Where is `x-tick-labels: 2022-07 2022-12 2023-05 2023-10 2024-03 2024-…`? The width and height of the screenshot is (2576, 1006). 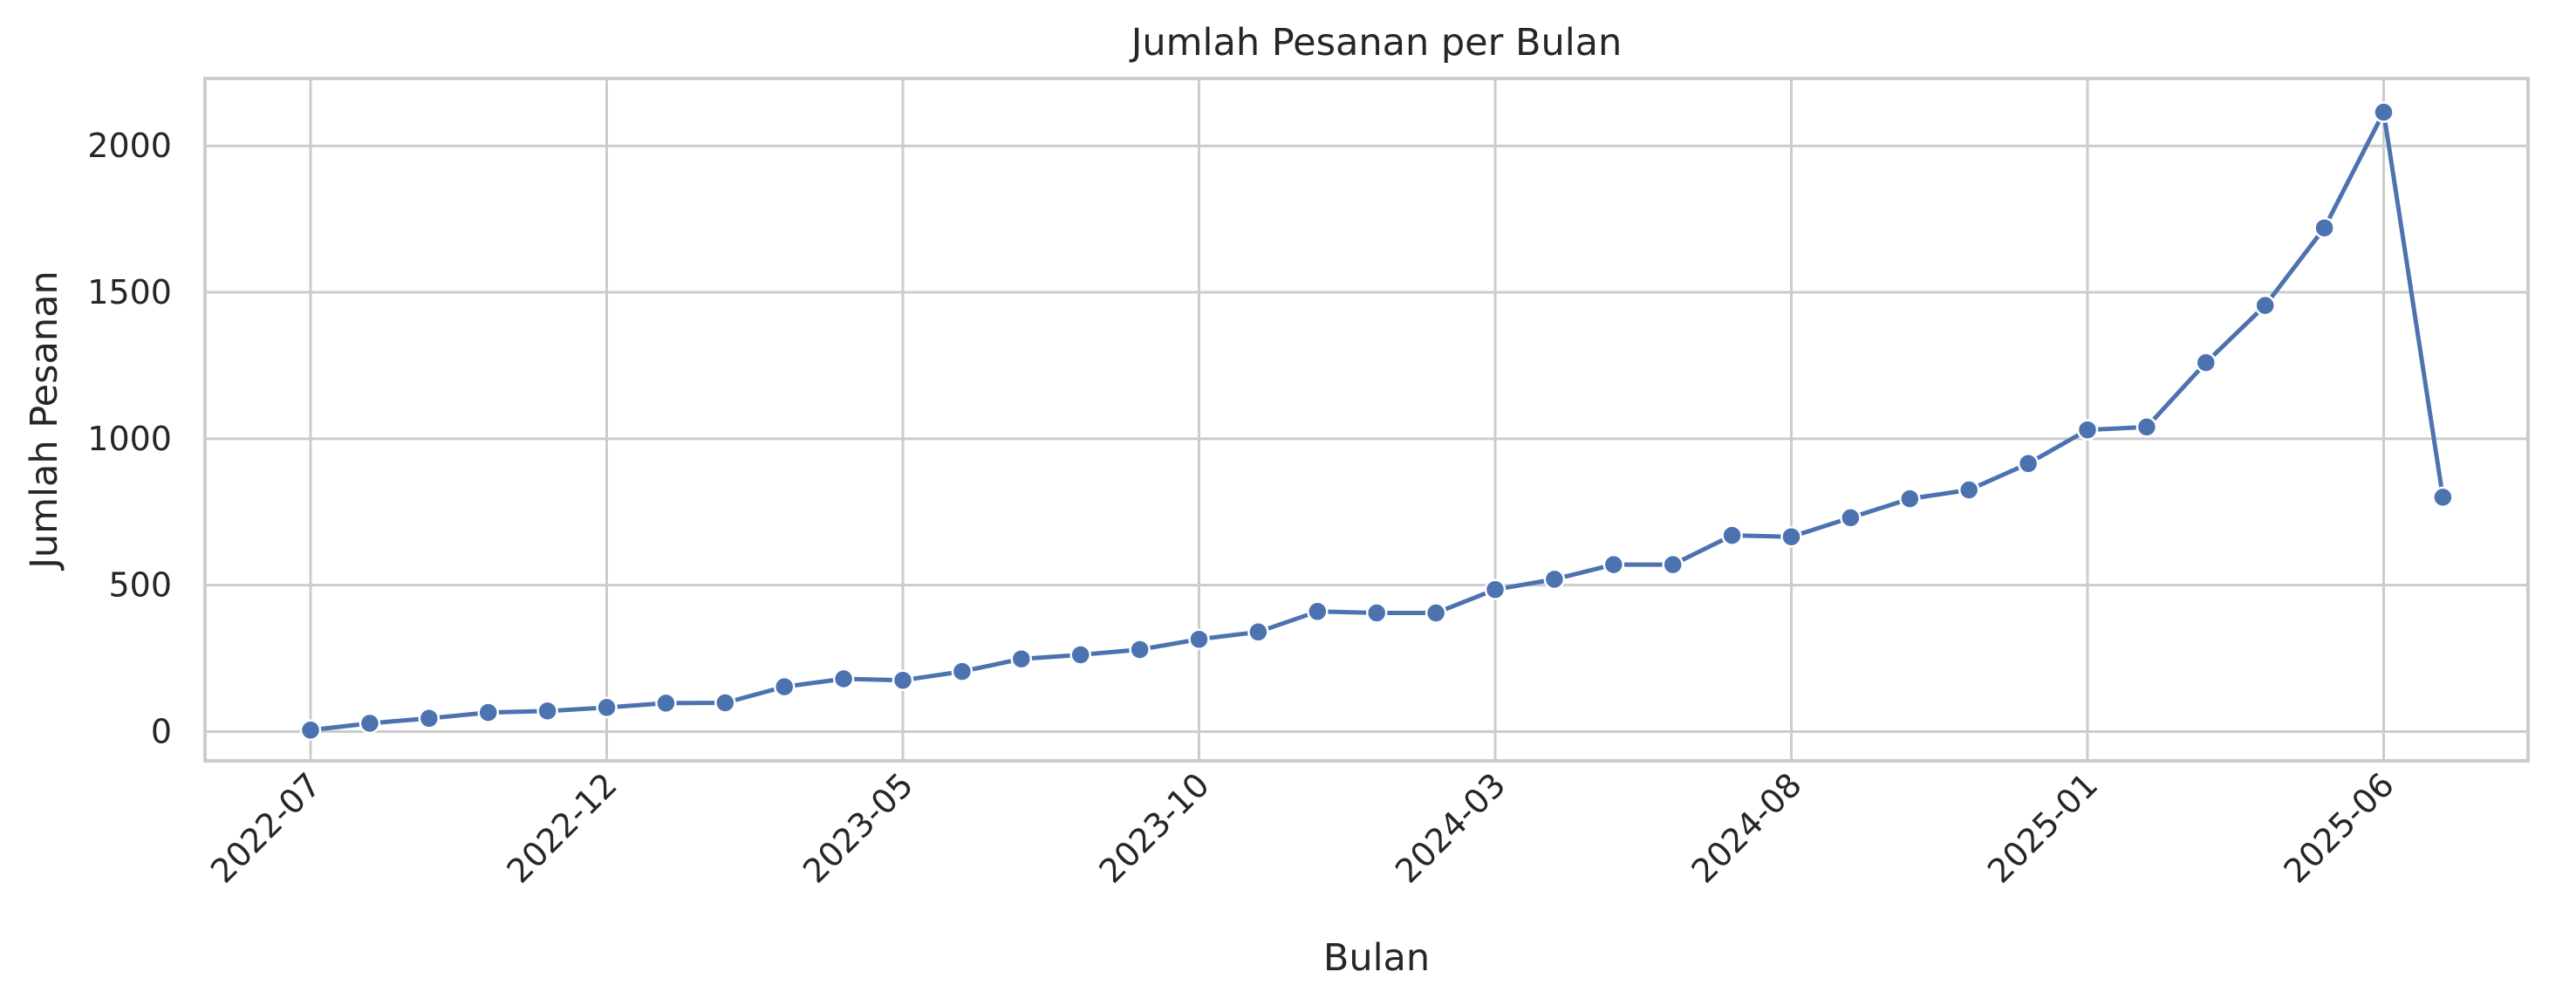 x-tick-labels: 2022-07 2022-12 2023-05 2023-10 2024-03 2024-… is located at coordinates (1302, 827).